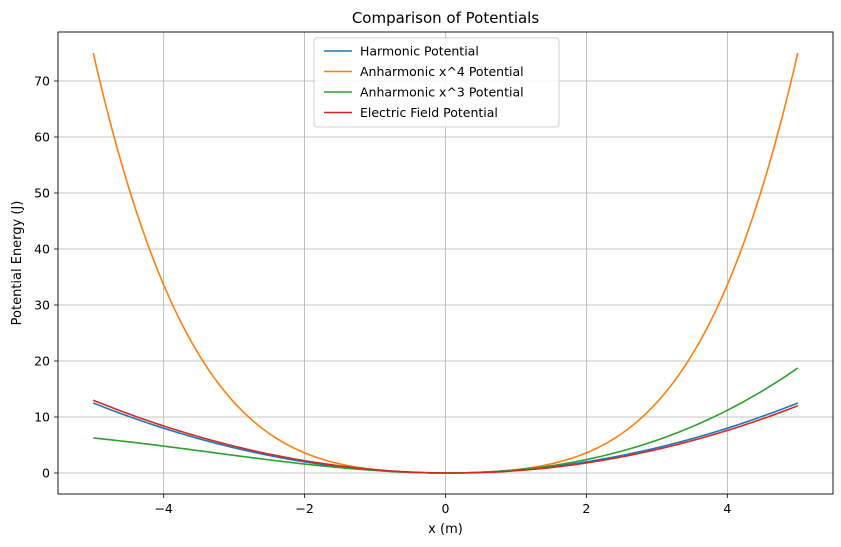 The width and height of the screenshot is (841, 547). I want to click on y-tick-label: 50, so click(42, 193).